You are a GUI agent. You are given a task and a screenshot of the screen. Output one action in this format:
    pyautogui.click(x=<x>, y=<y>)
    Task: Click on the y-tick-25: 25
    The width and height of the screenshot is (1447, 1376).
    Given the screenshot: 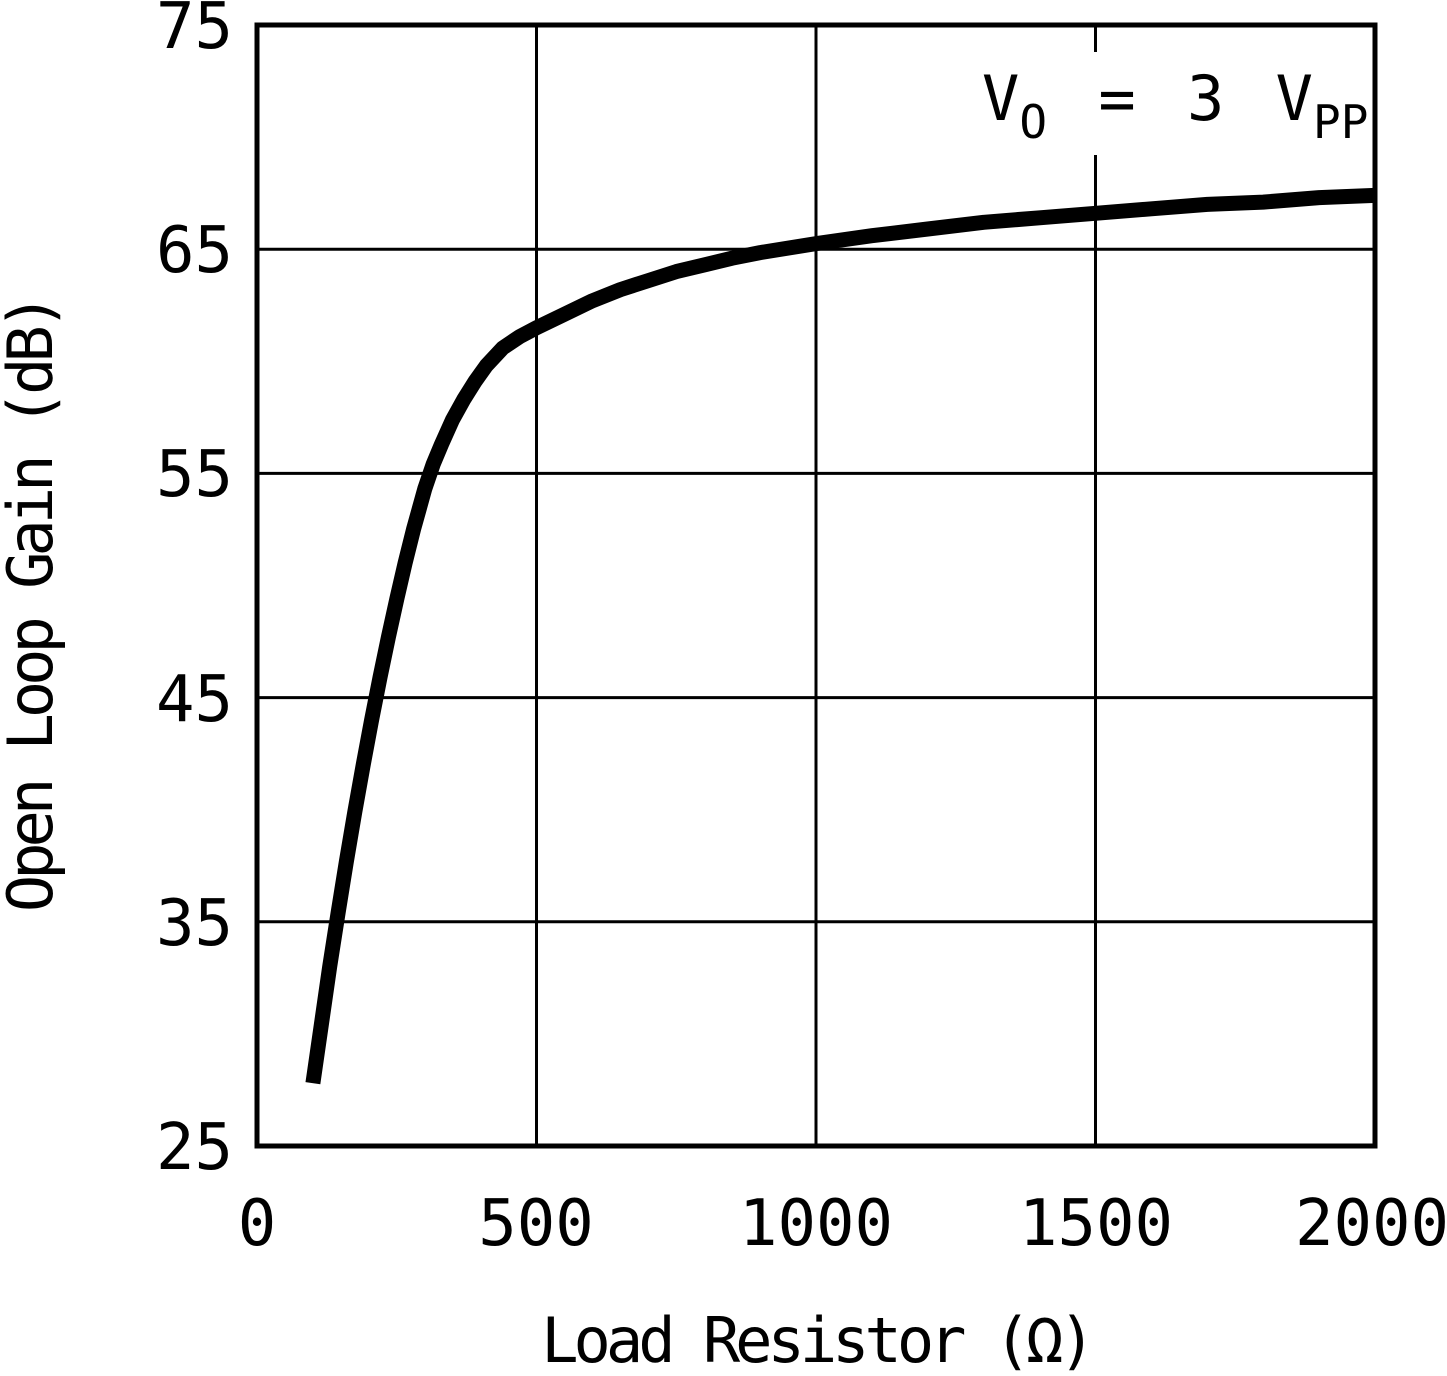 What is the action you would take?
    pyautogui.click(x=194, y=1148)
    